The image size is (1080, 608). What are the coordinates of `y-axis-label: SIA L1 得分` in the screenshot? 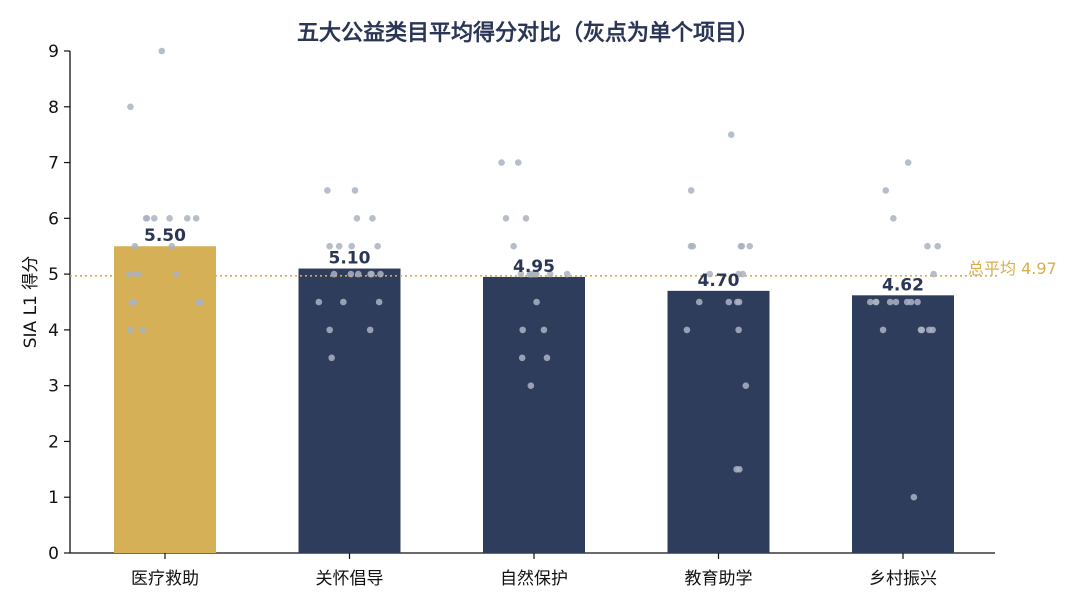 It's located at (31, 302).